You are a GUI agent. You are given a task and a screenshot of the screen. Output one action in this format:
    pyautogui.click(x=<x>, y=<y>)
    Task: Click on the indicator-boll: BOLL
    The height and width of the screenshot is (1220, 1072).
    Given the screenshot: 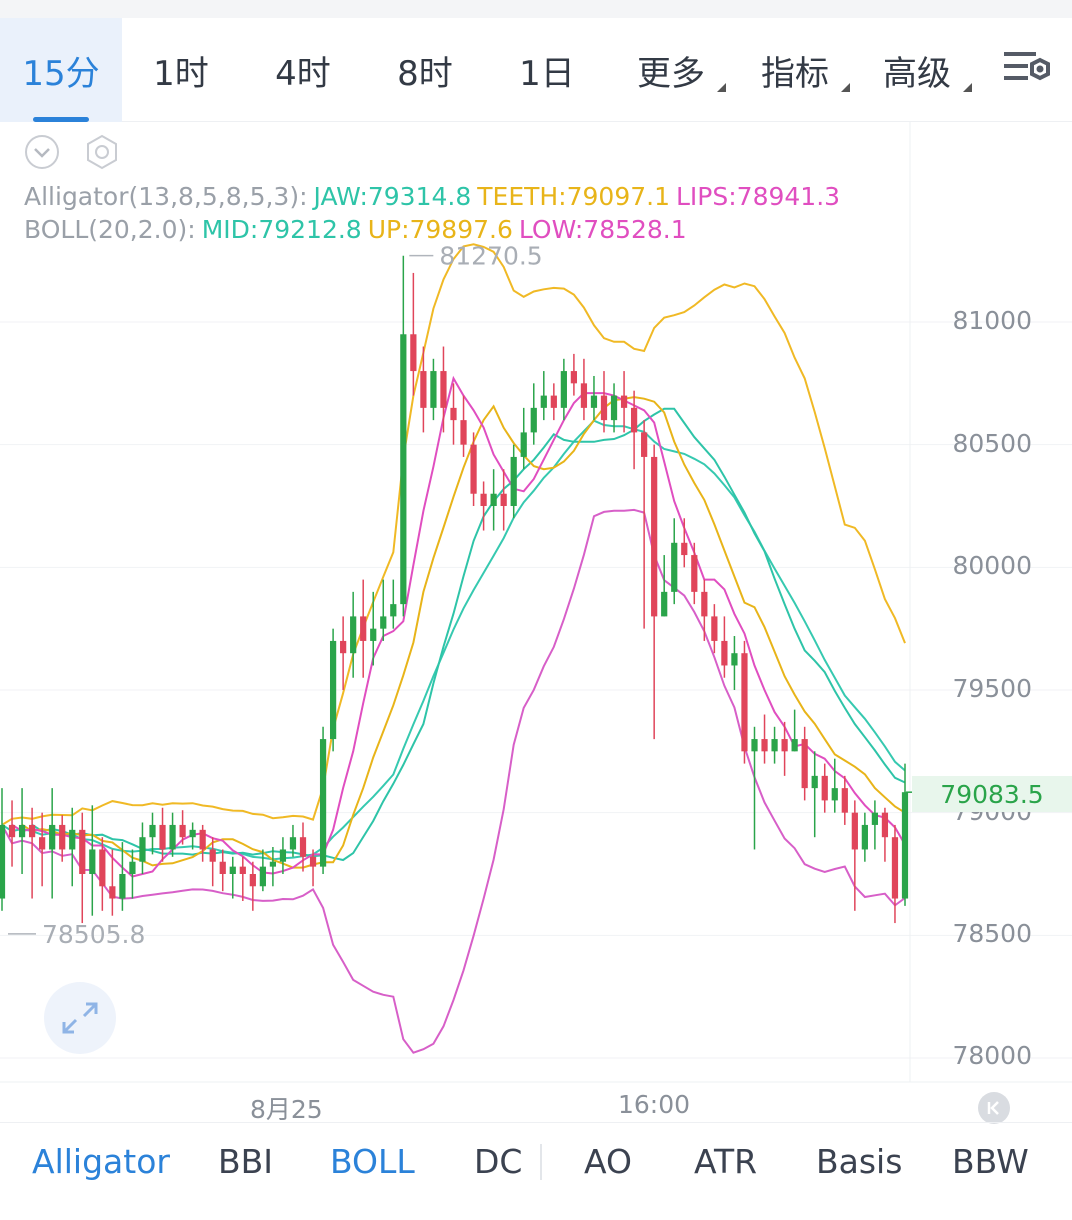 What is the action you would take?
    pyautogui.click(x=372, y=1161)
    